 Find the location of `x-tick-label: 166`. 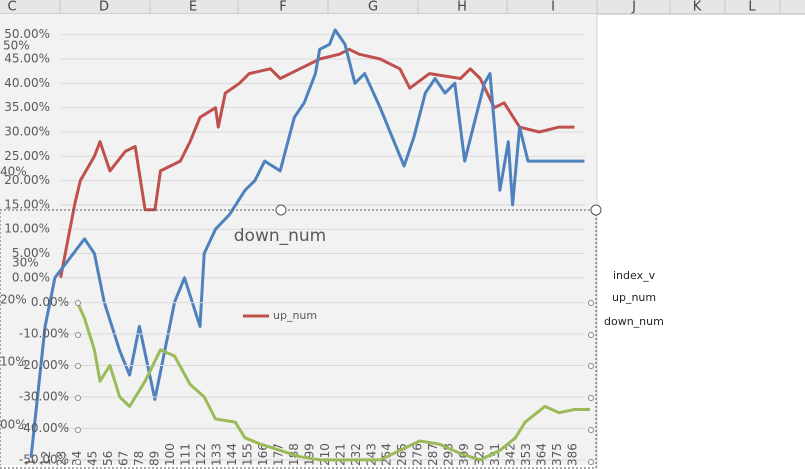

x-tick-label: 166 is located at coordinates (263, 454).